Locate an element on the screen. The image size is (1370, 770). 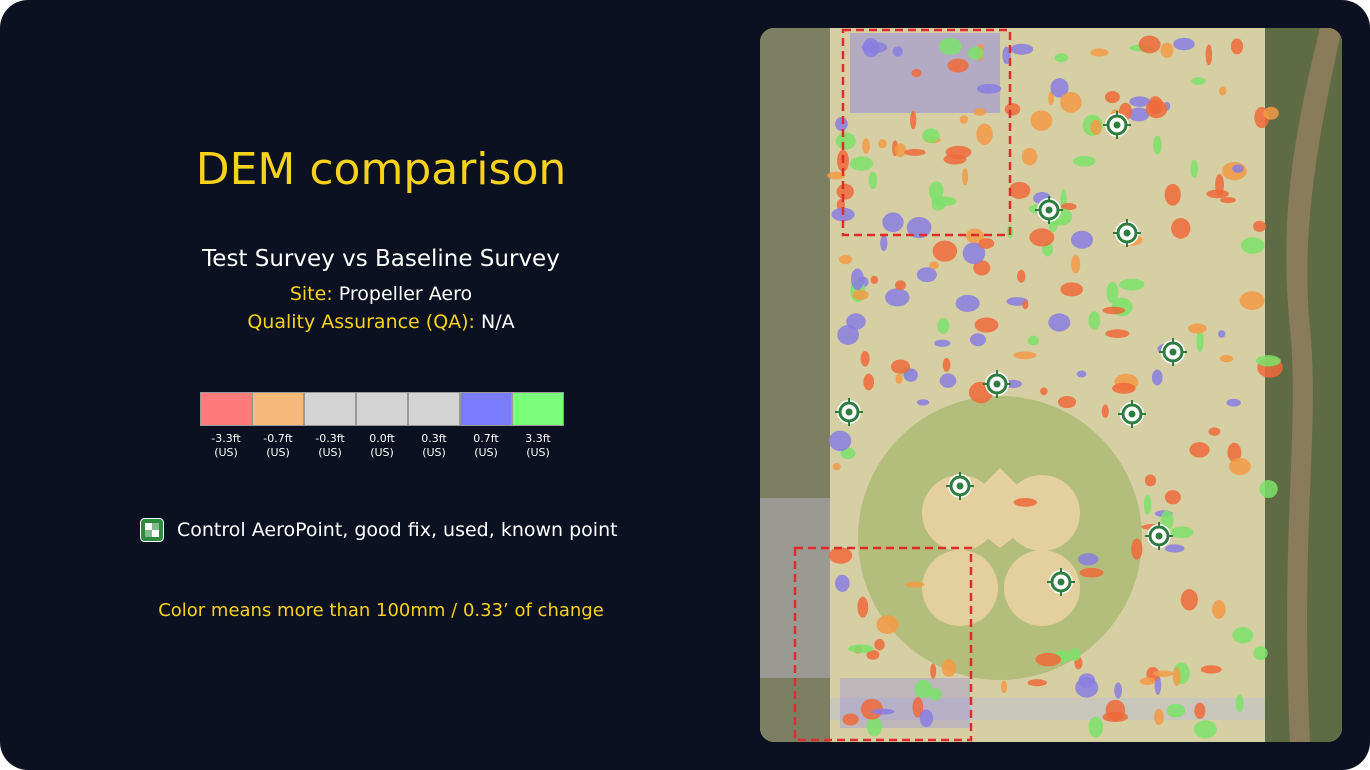
legend-value: -3.3ft is located at coordinates (226, 438).